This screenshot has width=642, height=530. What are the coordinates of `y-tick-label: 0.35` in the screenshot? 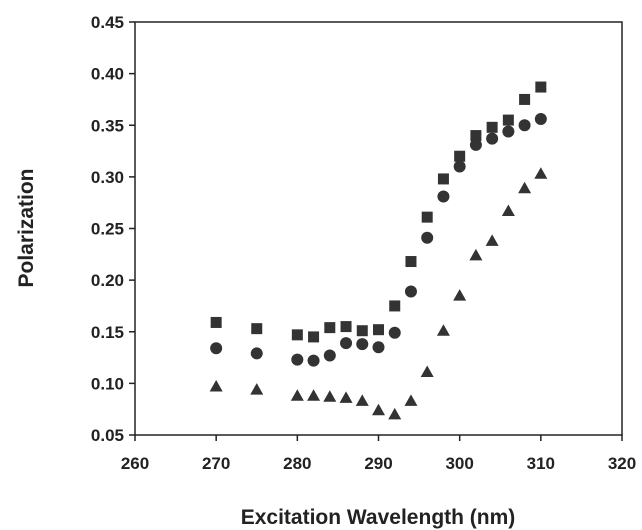 It's located at (107, 125).